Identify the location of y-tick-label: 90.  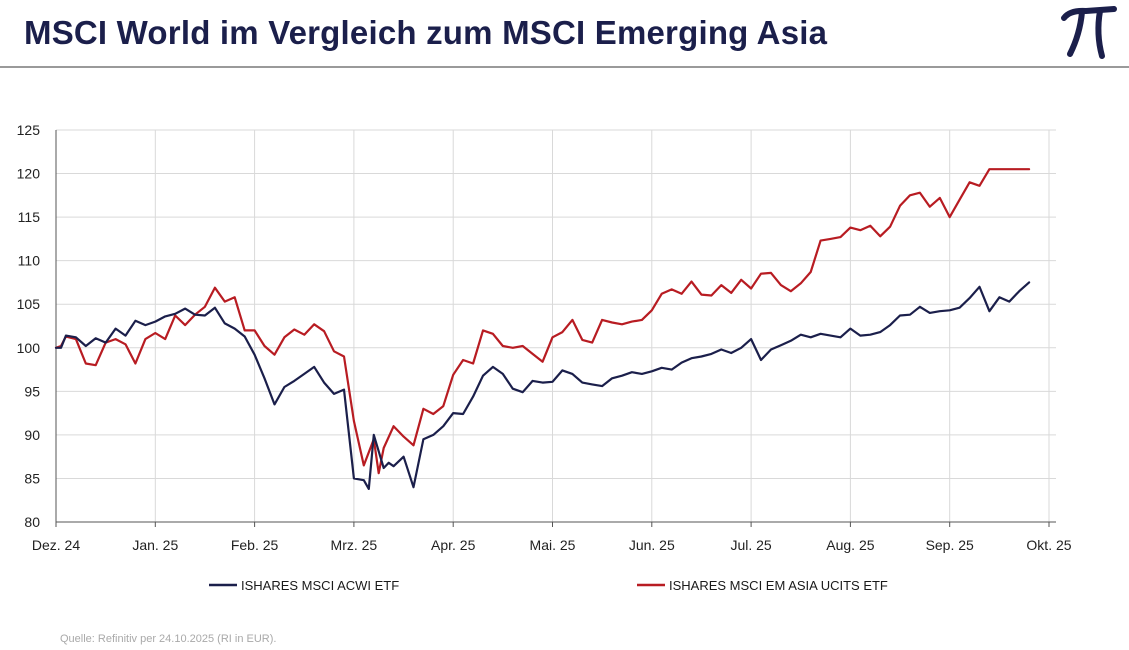
(32, 435).